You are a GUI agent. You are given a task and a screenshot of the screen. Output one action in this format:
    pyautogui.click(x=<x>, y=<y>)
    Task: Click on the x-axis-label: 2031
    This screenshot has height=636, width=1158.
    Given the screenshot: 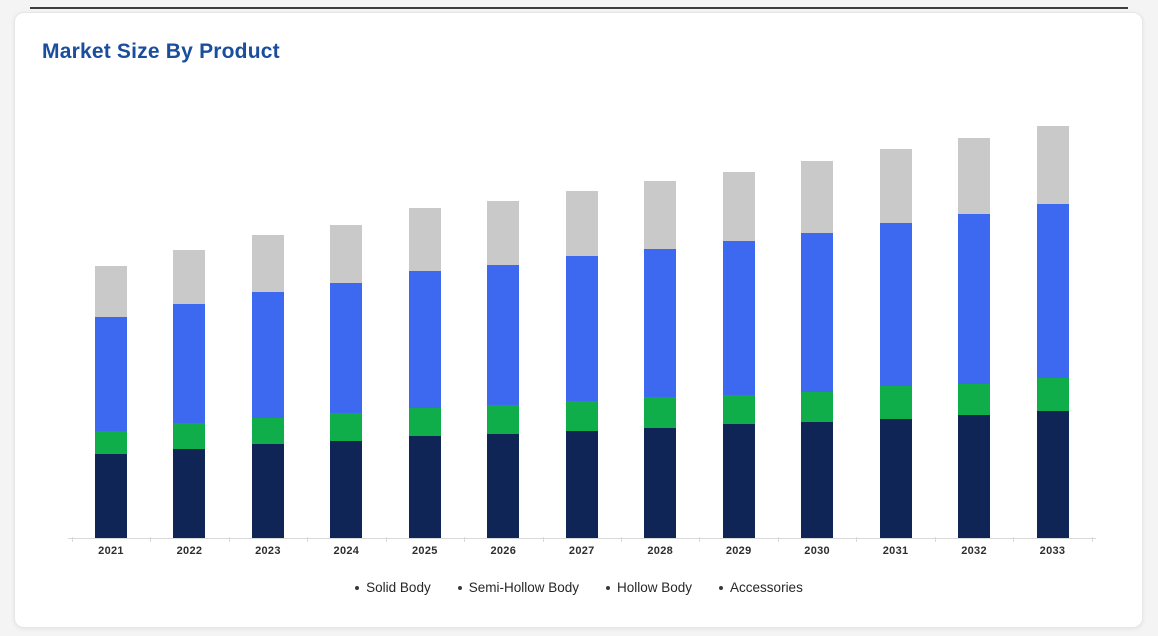 What is the action you would take?
    pyautogui.click(x=895, y=551)
    